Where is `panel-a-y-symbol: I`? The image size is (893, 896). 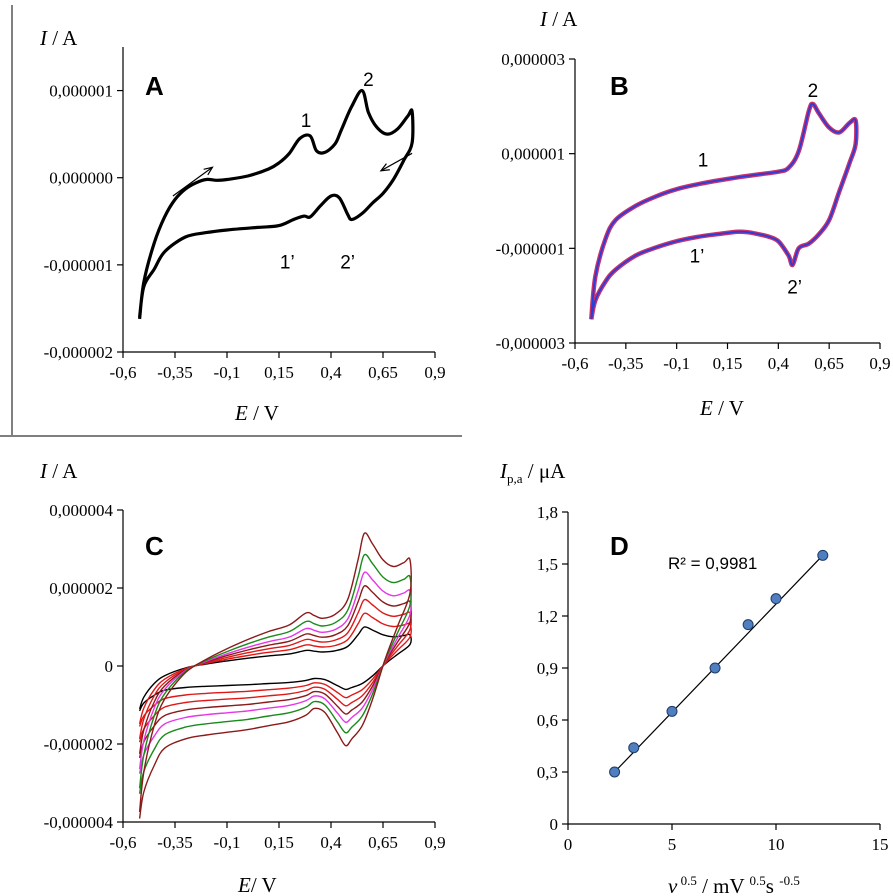 panel-a-y-symbol: I is located at coordinates (43, 38).